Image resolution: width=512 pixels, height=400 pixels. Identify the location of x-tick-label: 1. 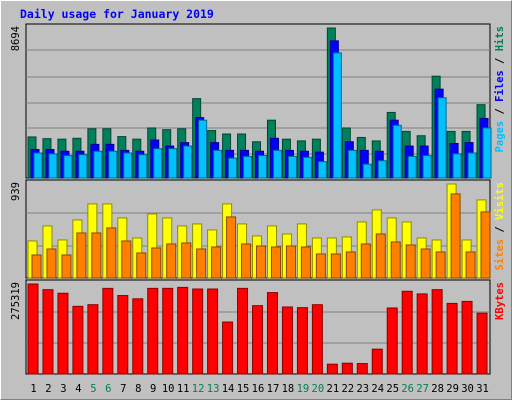
(33, 389).